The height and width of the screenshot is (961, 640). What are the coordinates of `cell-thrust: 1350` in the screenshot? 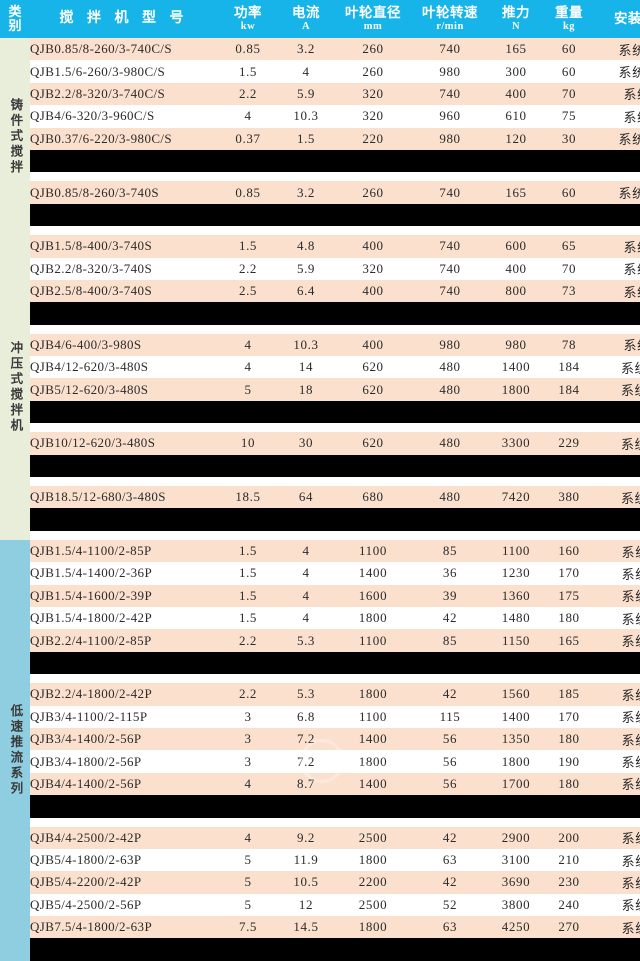 It's located at (516, 739).